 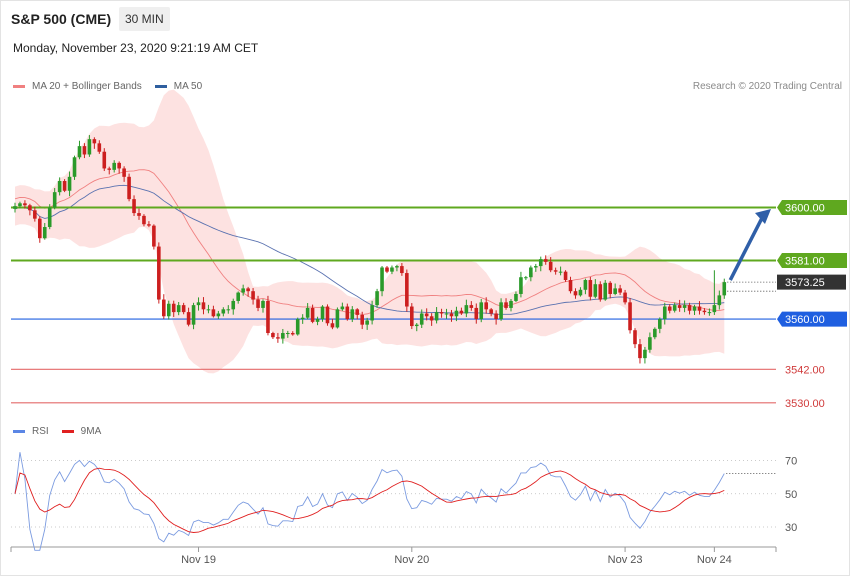 What do you see at coordinates (714, 560) in the screenshot?
I see `x-tick-label: Nov 24` at bounding box center [714, 560].